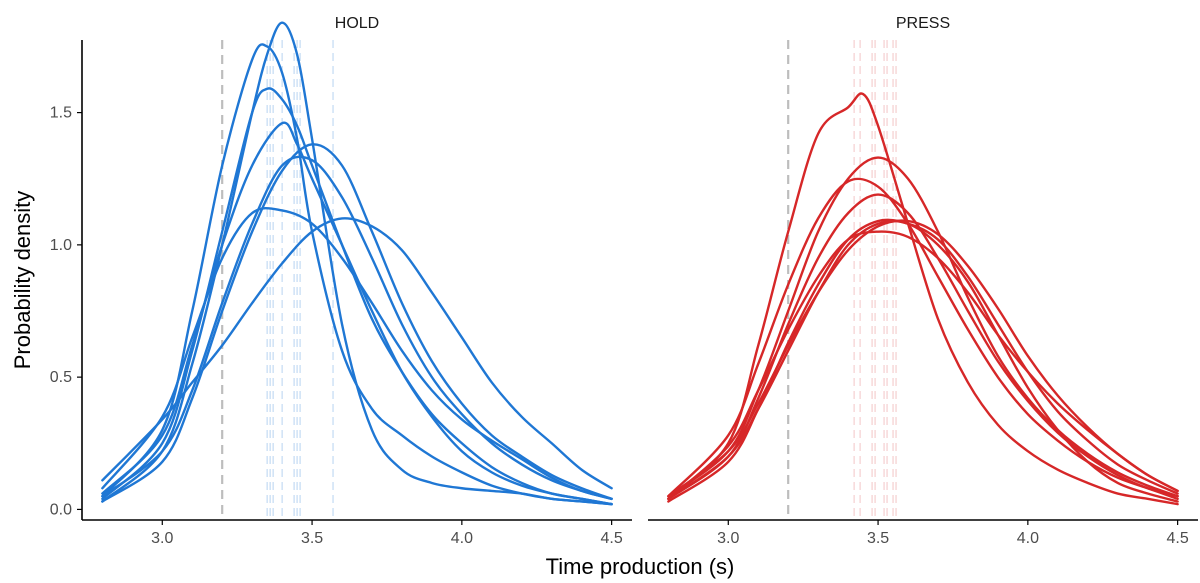 The height and width of the screenshot is (583, 1200). I want to click on y-tick-label: 1.5, so click(61, 113).